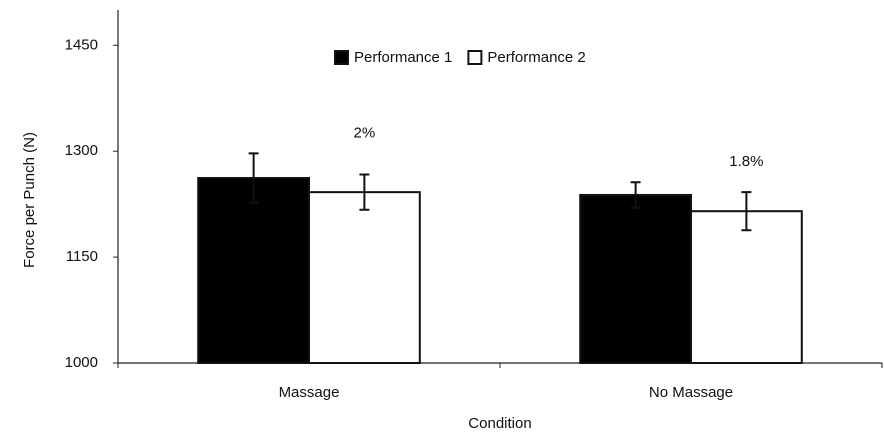 The height and width of the screenshot is (438, 884). What do you see at coordinates (29, 200) in the screenshot?
I see `y-axis-label: Force per Punch (N)` at bounding box center [29, 200].